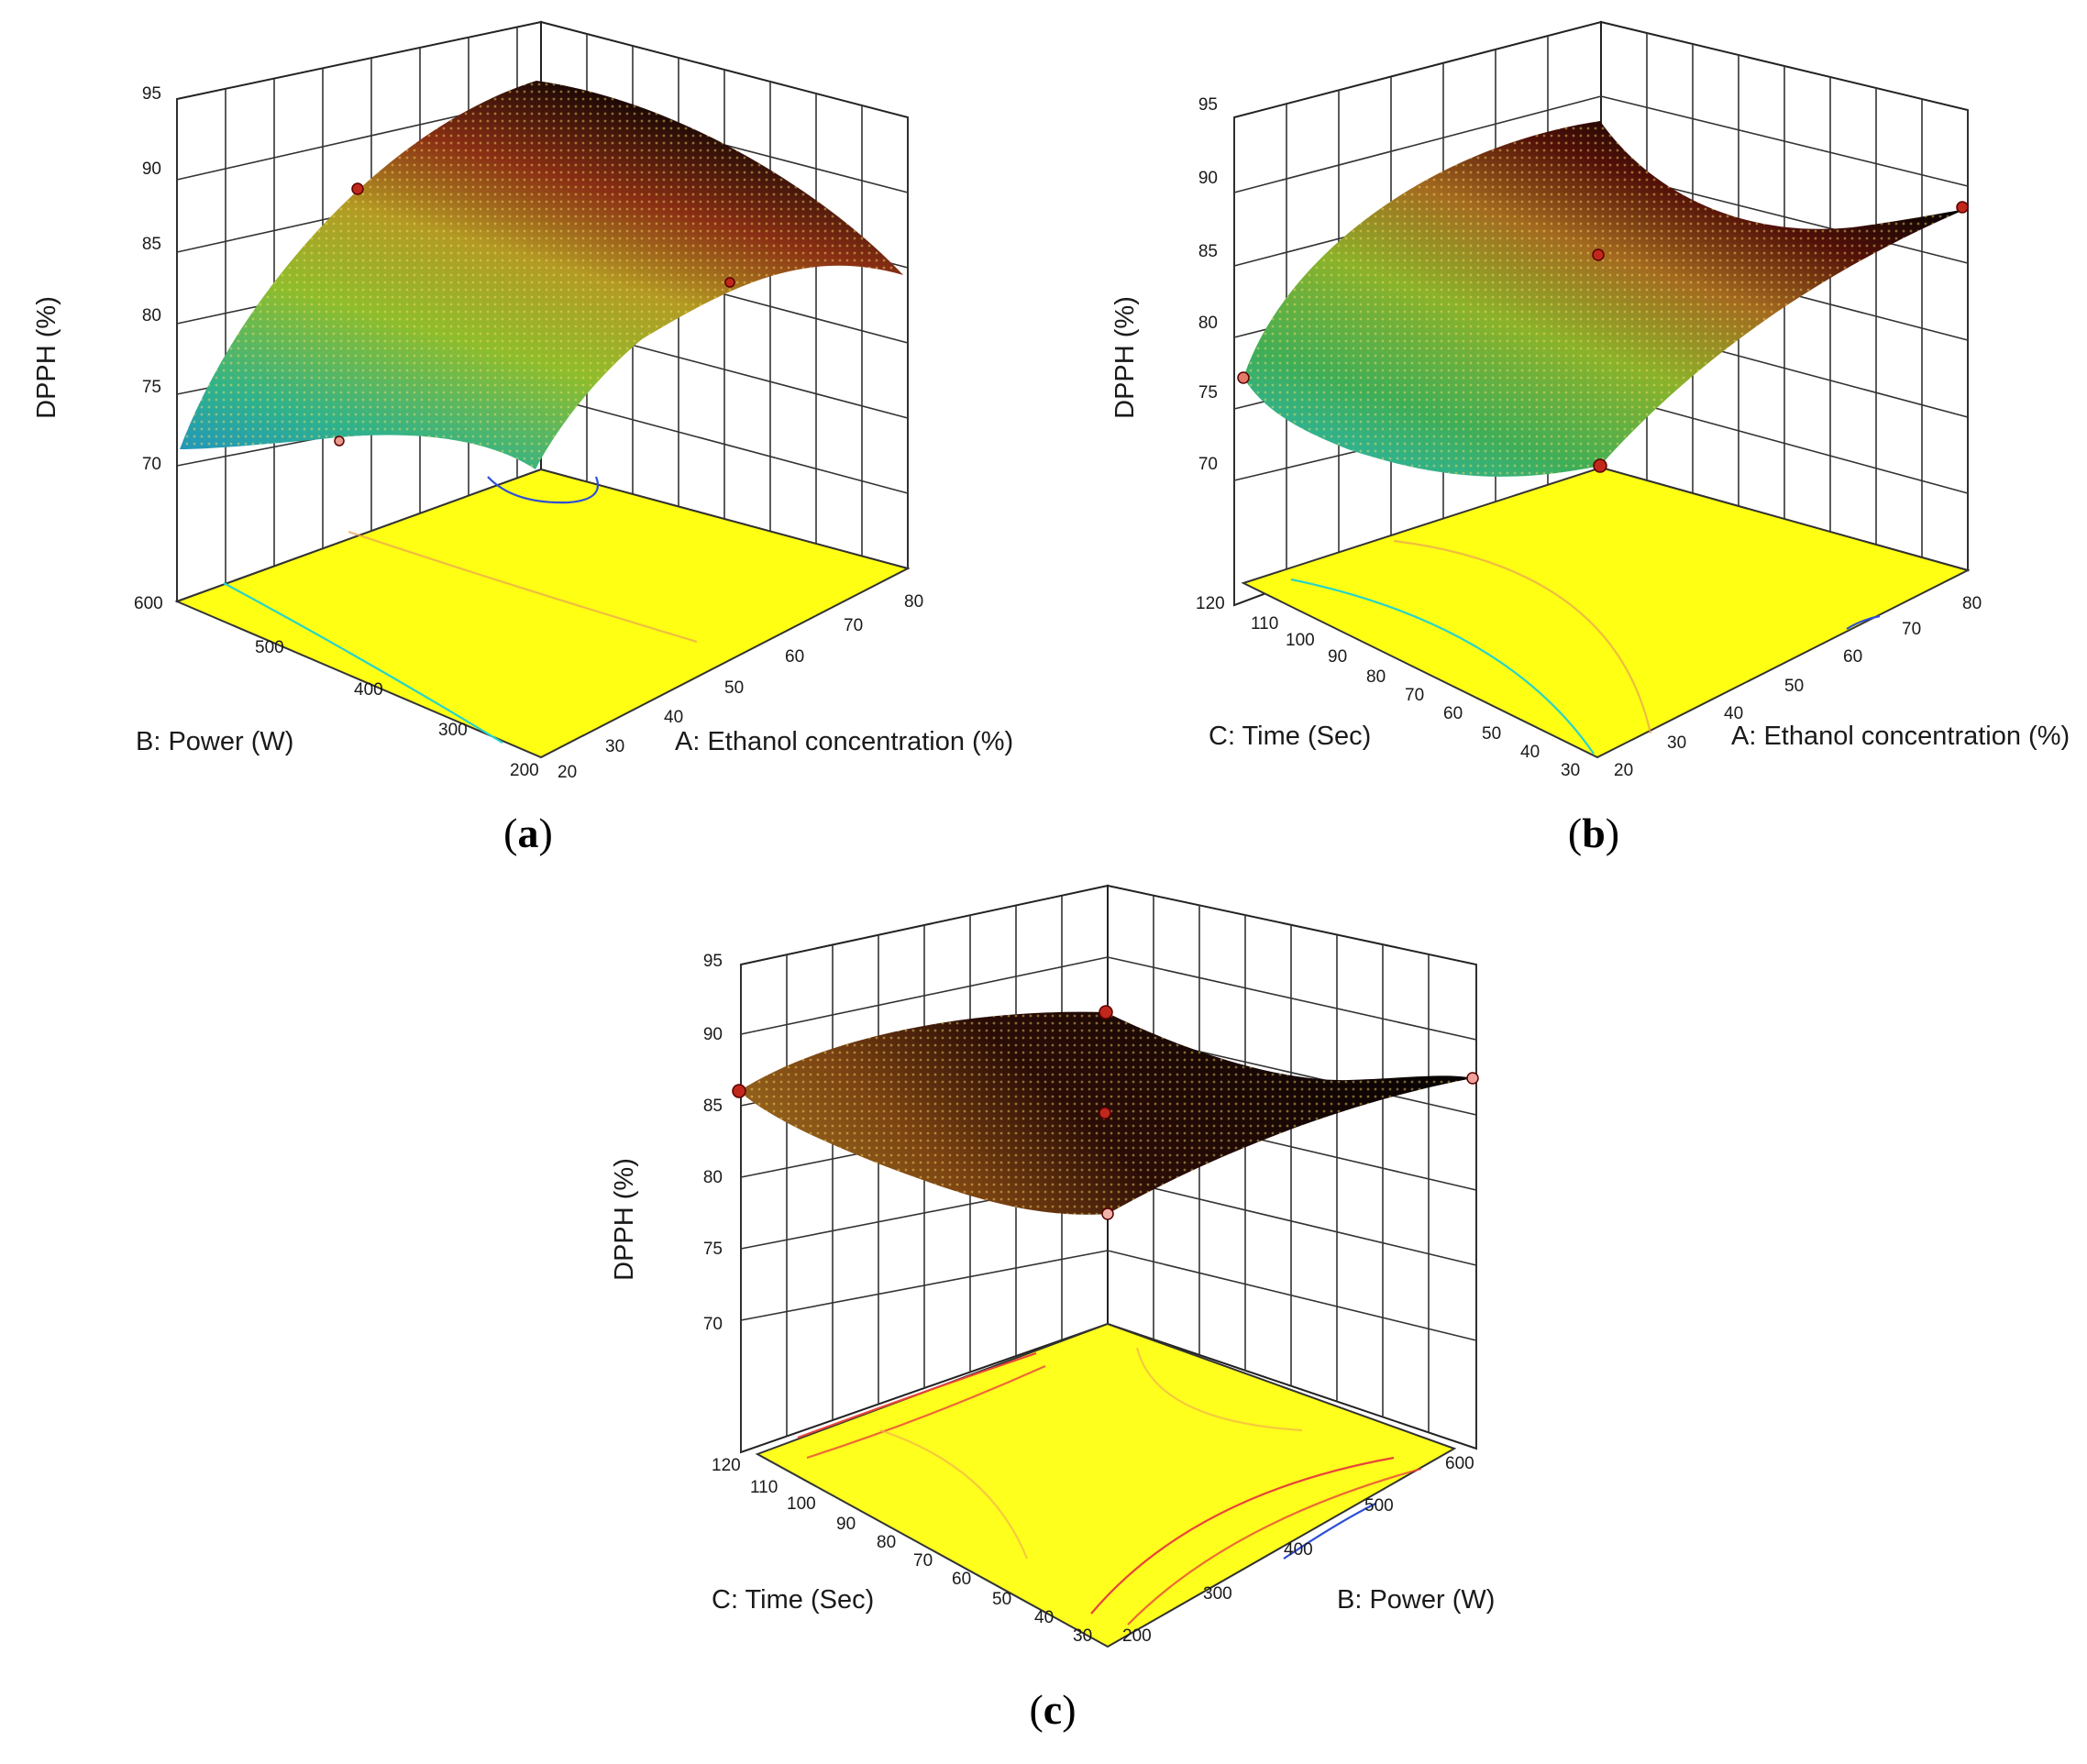 Image resolution: width=2087 pixels, height=1764 pixels. I want to click on panel-b-x-tick: 80, so click(1972, 603).